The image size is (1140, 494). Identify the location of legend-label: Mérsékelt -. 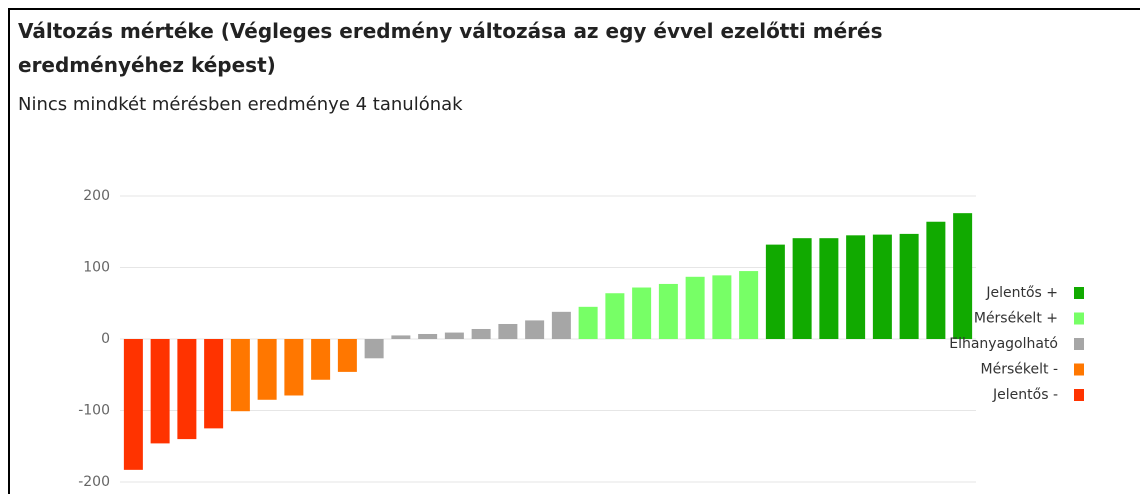
(1019, 370).